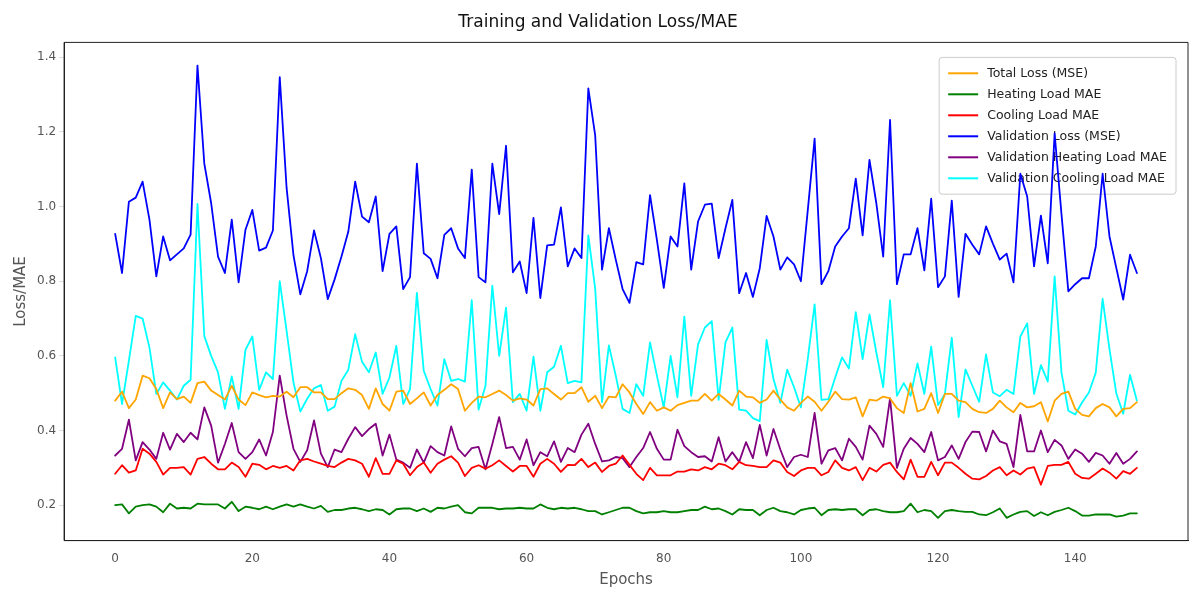 This screenshot has width=1204, height=597. Describe the element at coordinates (664, 557) in the screenshot. I see `x-tick-label: 80` at that location.